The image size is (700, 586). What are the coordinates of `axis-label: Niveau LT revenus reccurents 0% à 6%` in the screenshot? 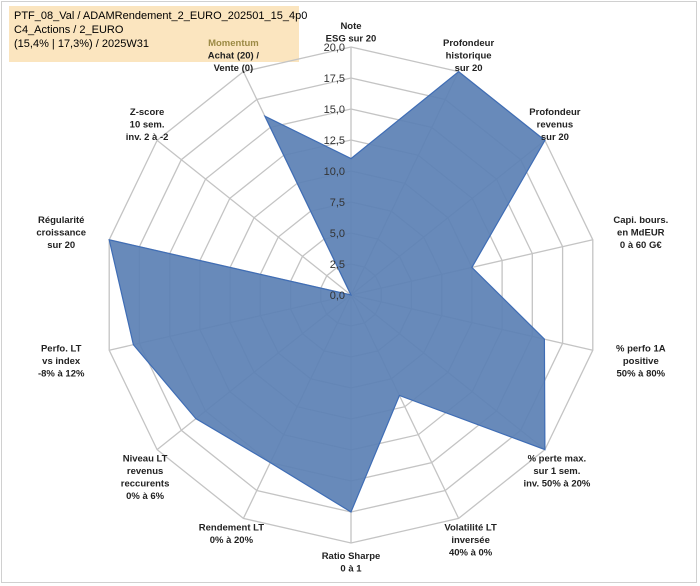 It's located at (145, 478).